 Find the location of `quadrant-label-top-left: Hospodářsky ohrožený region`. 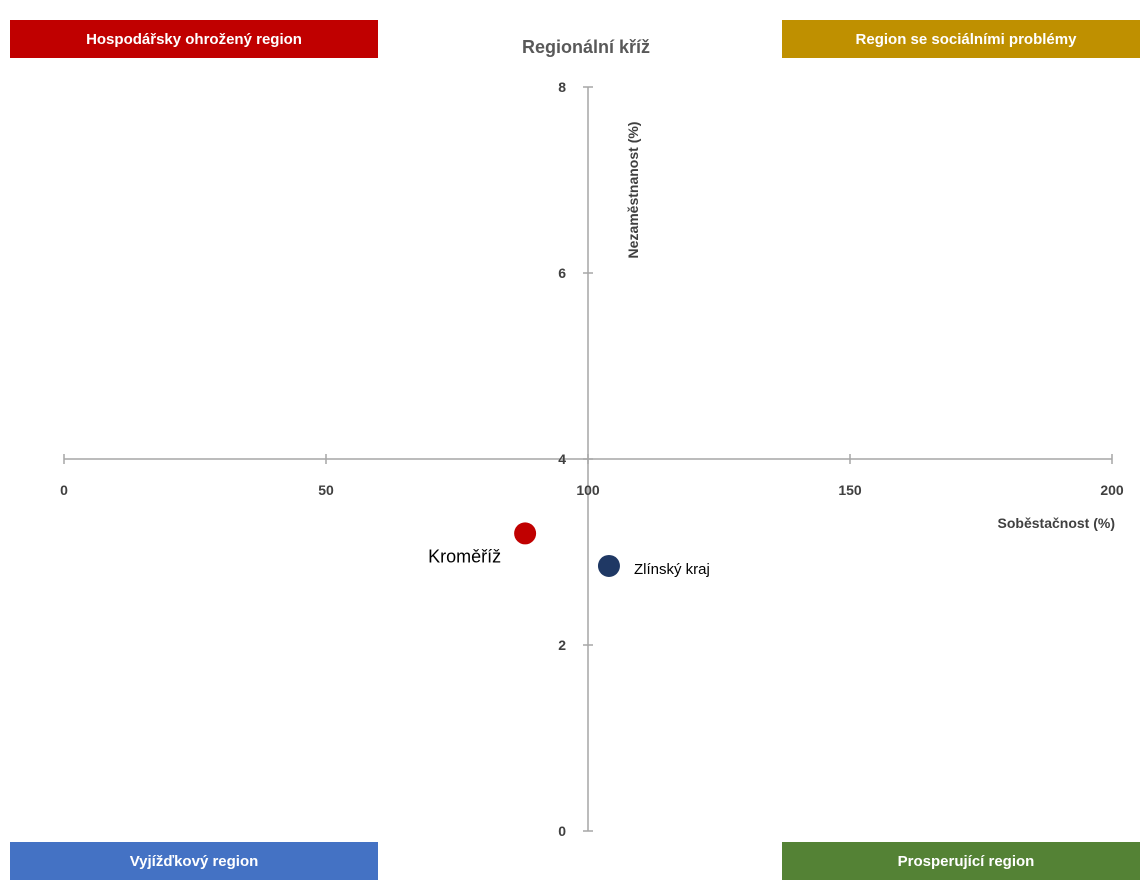

quadrant-label-top-left: Hospodářsky ohrožený region is located at coordinates (194, 39).